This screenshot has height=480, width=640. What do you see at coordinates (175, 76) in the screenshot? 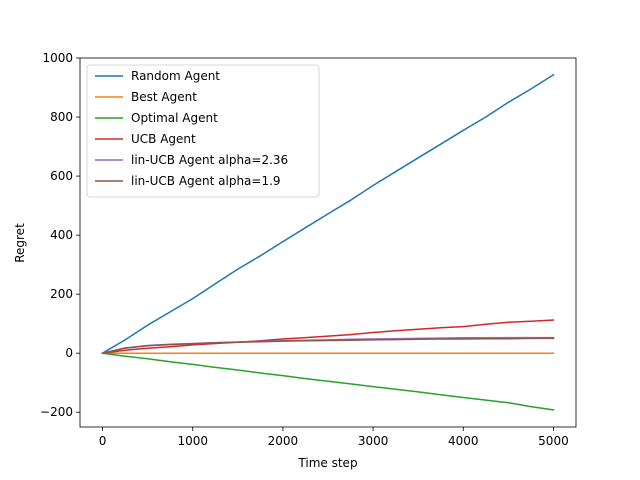
I see `legend-label-0: Random Agent` at bounding box center [175, 76].